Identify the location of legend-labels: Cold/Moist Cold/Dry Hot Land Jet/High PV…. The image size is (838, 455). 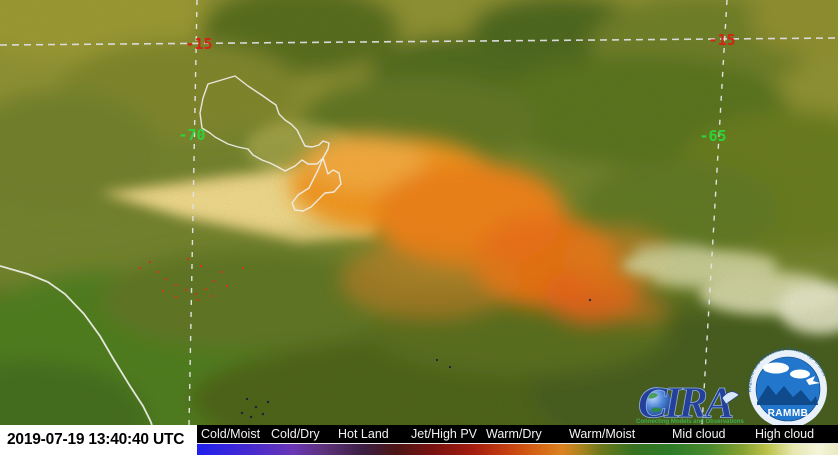
(517, 434).